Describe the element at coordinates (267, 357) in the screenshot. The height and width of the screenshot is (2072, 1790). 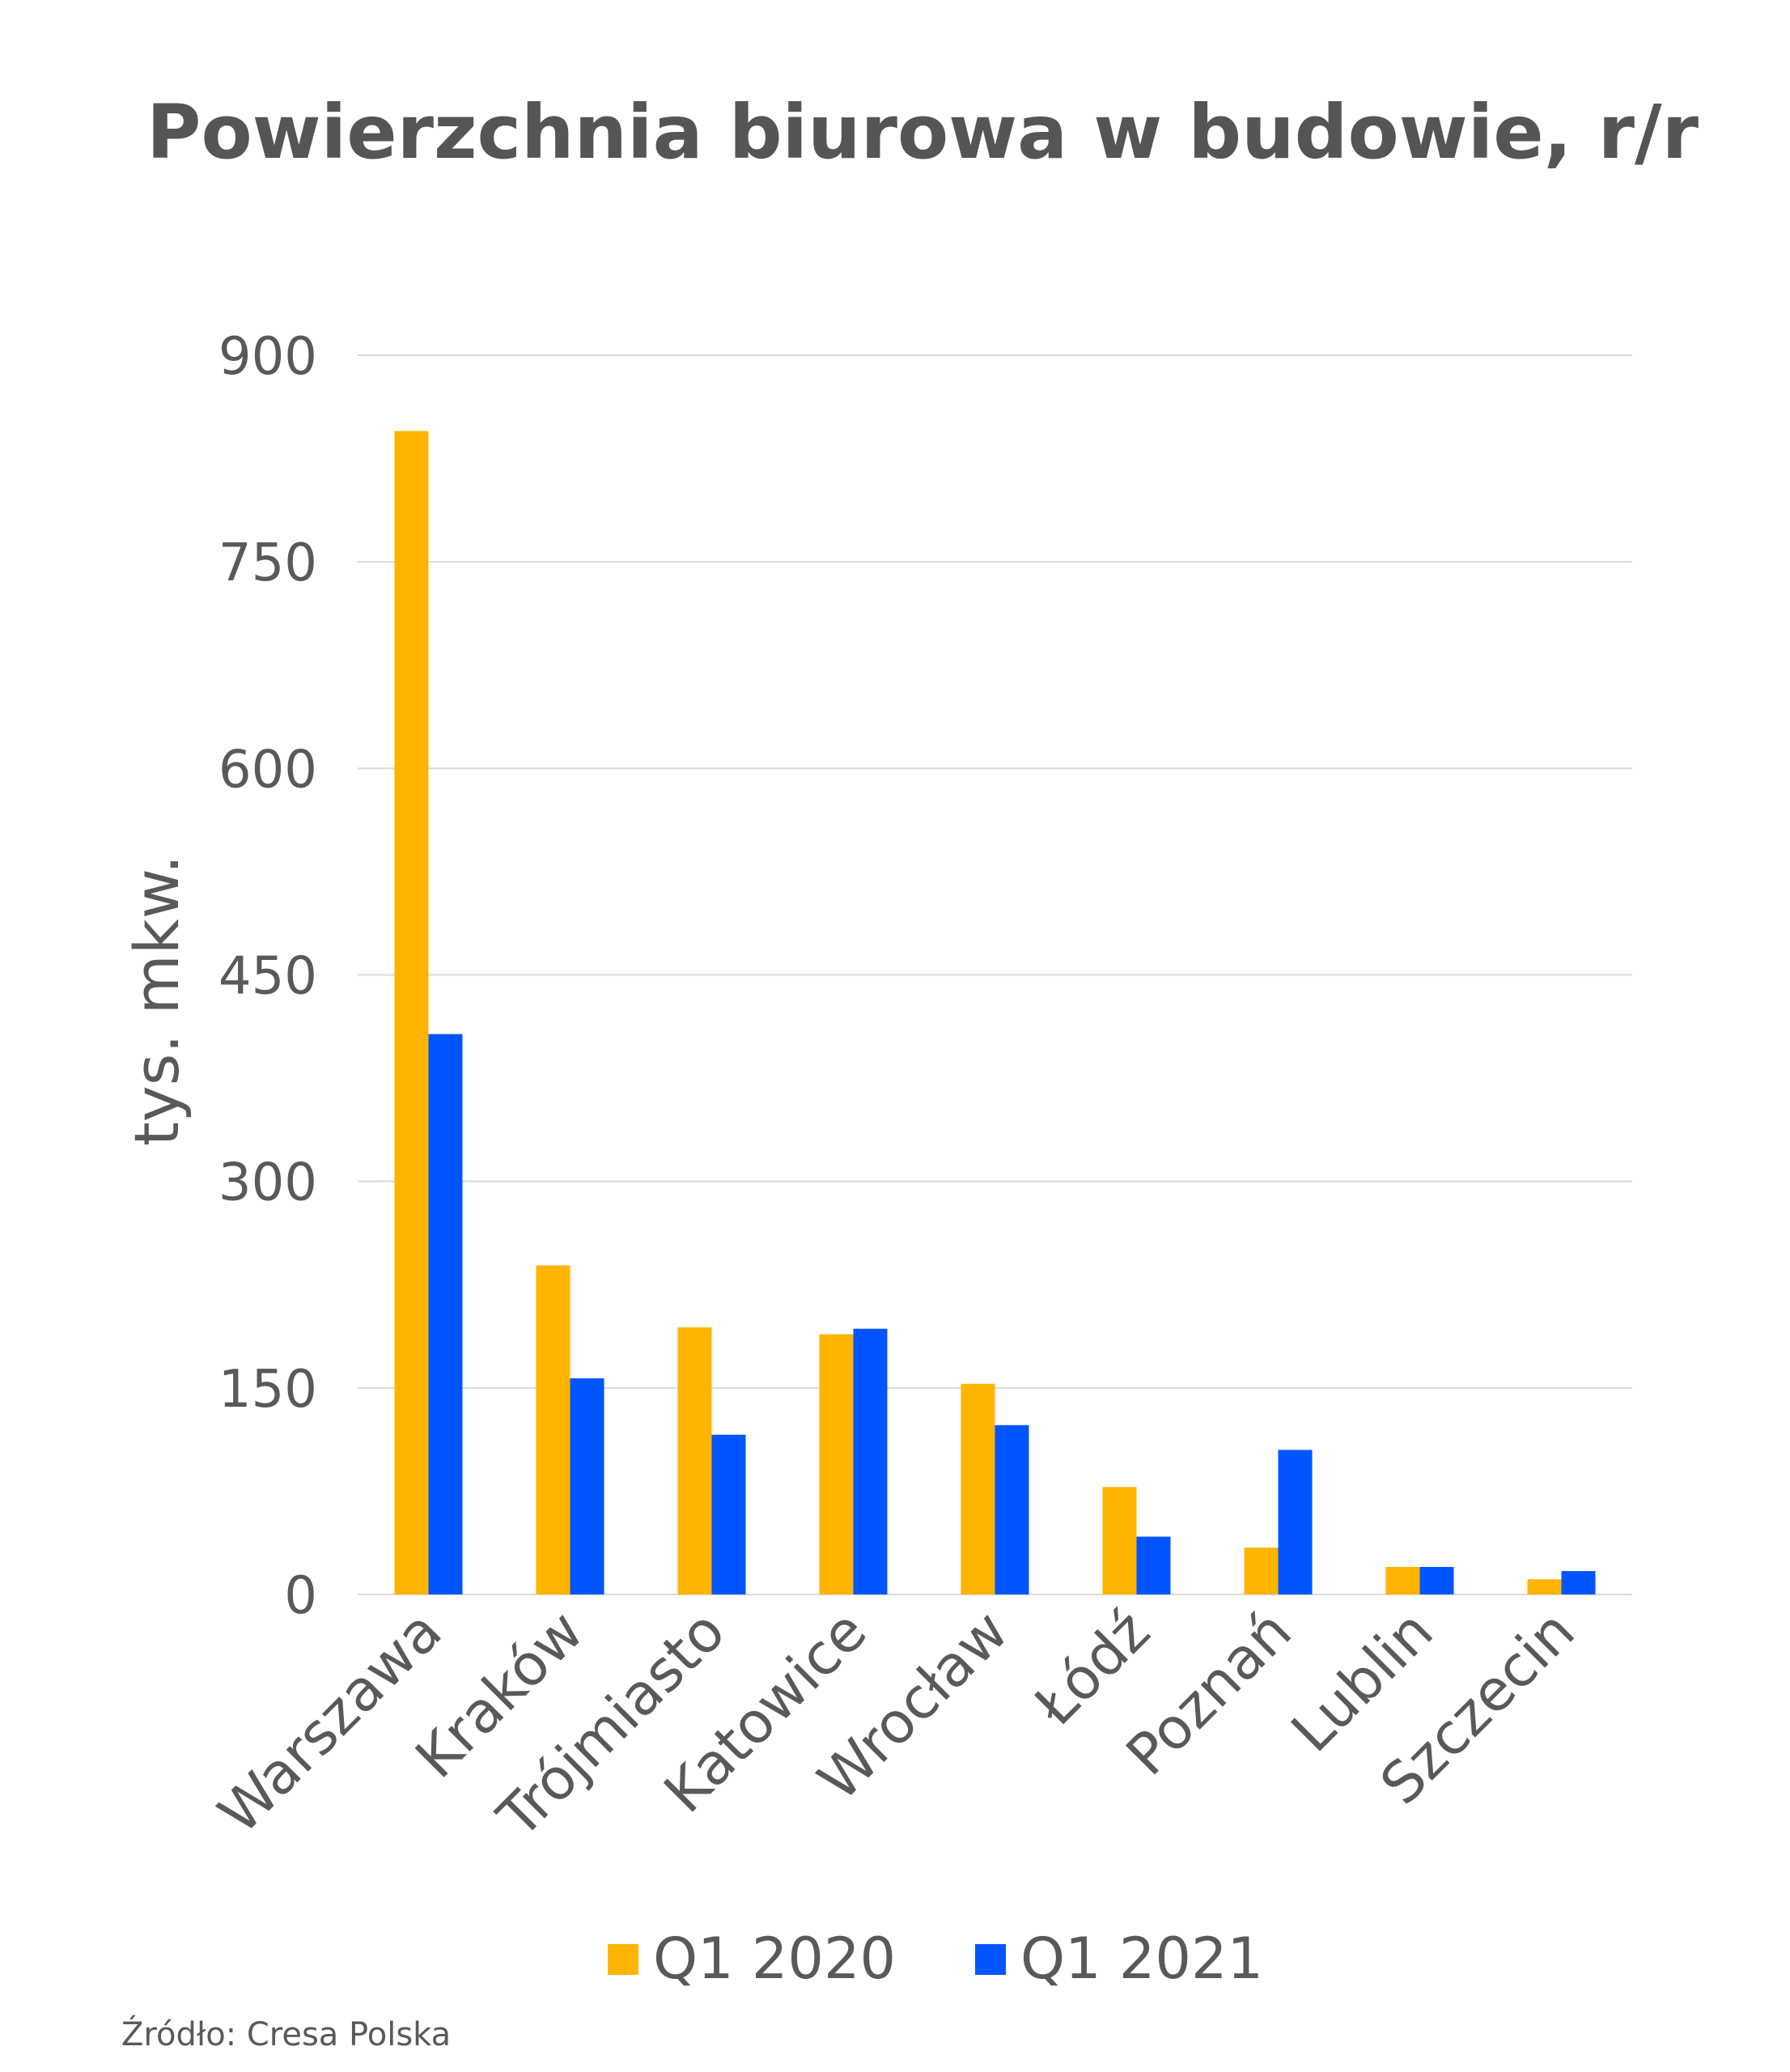
I see `y-tick-label: 900` at that location.